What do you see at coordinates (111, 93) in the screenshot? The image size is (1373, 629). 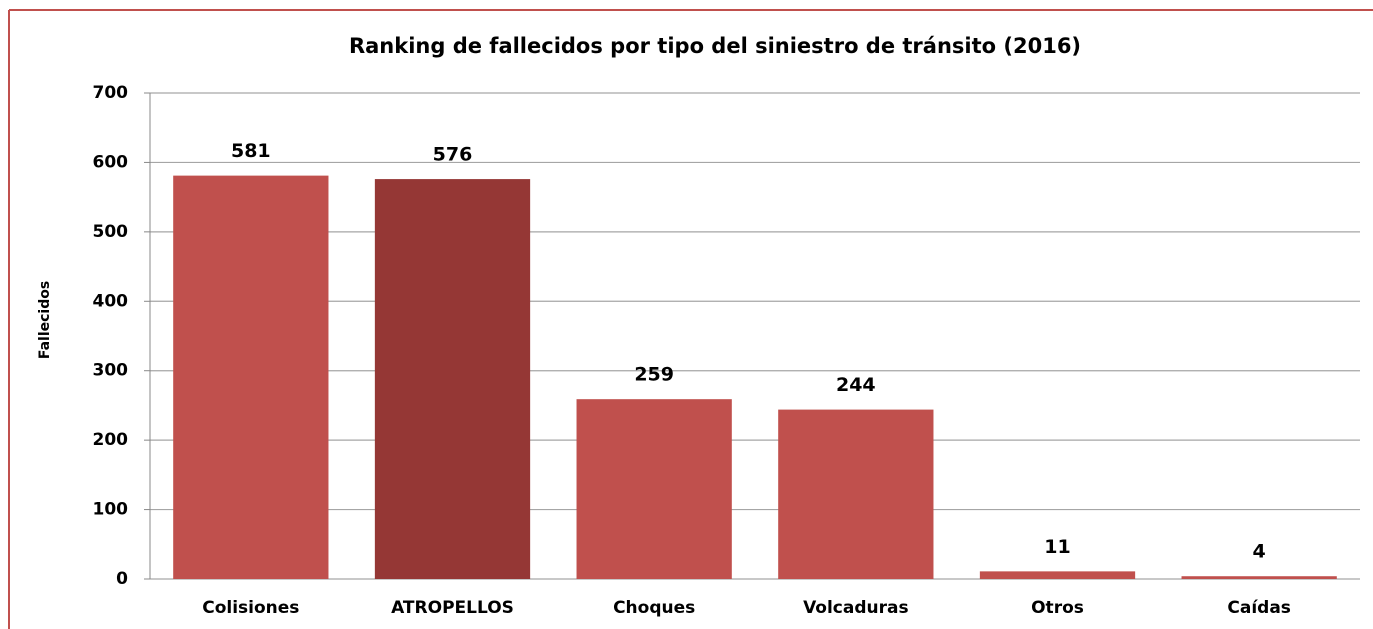 I see `y-tick-label: 700` at bounding box center [111, 93].